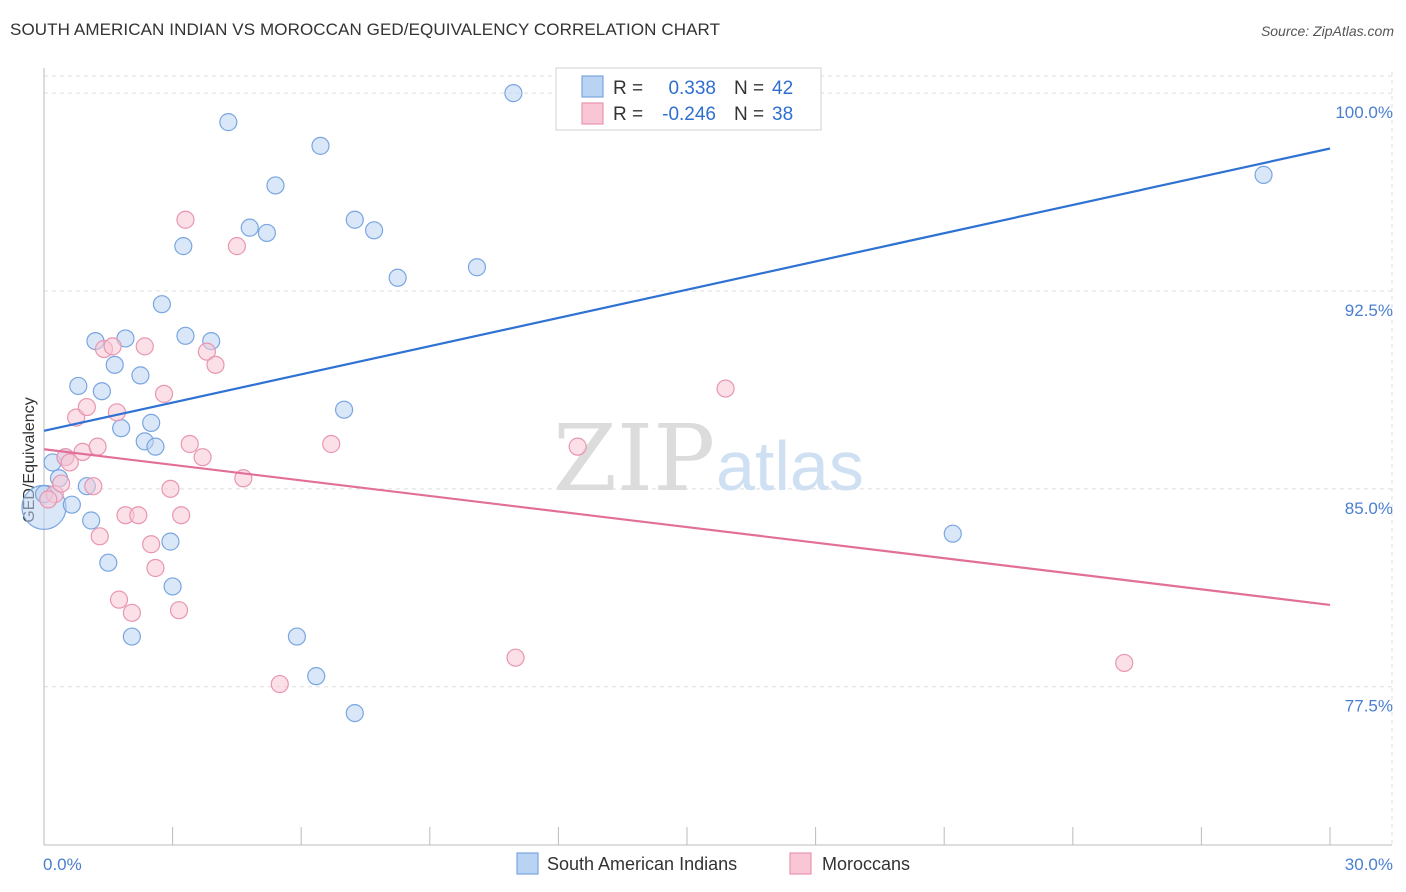 Image resolution: width=1406 pixels, height=892 pixels. Describe the element at coordinates (782, 114) in the screenshot. I see `legend-n-value-2: 38` at that location.